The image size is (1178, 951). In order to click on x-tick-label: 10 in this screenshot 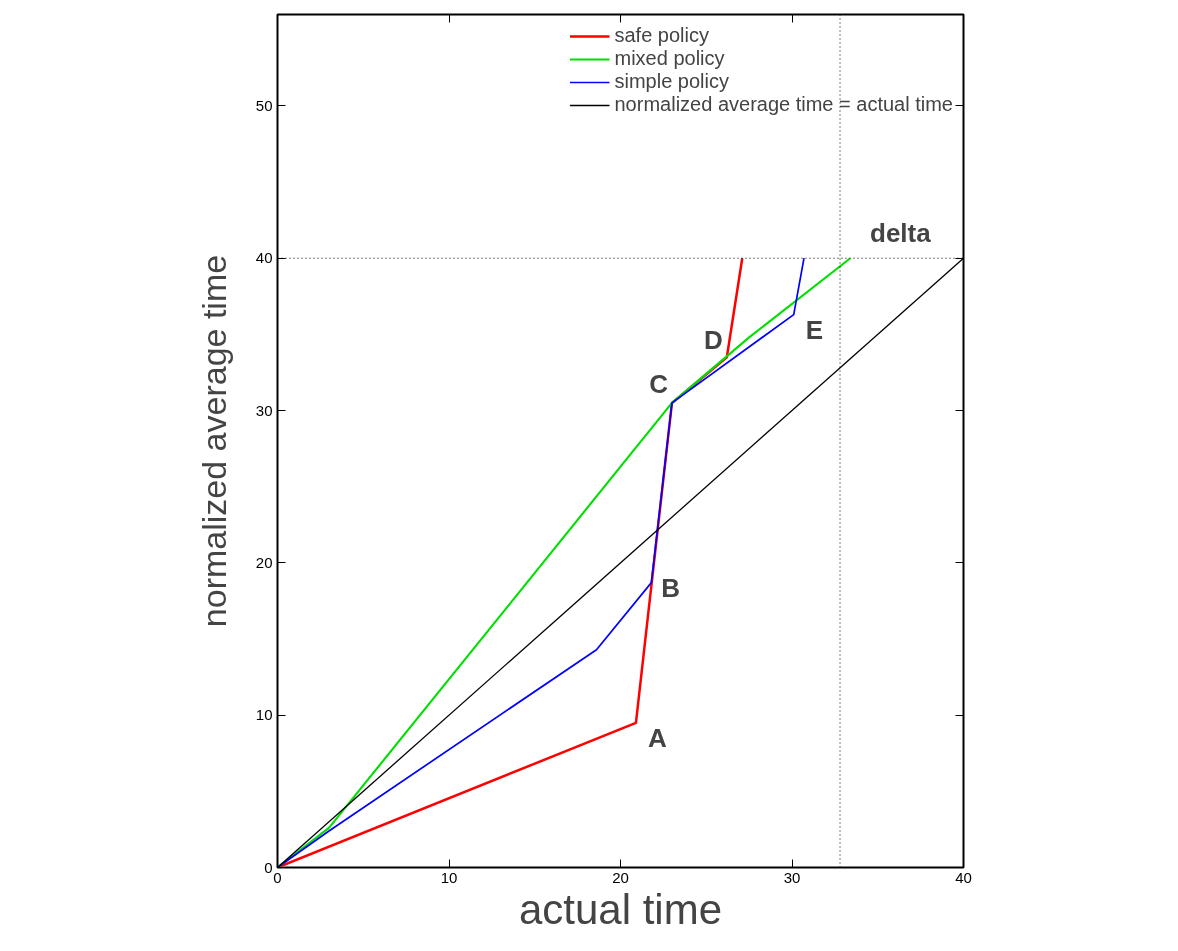, I will do `click(449, 877)`.